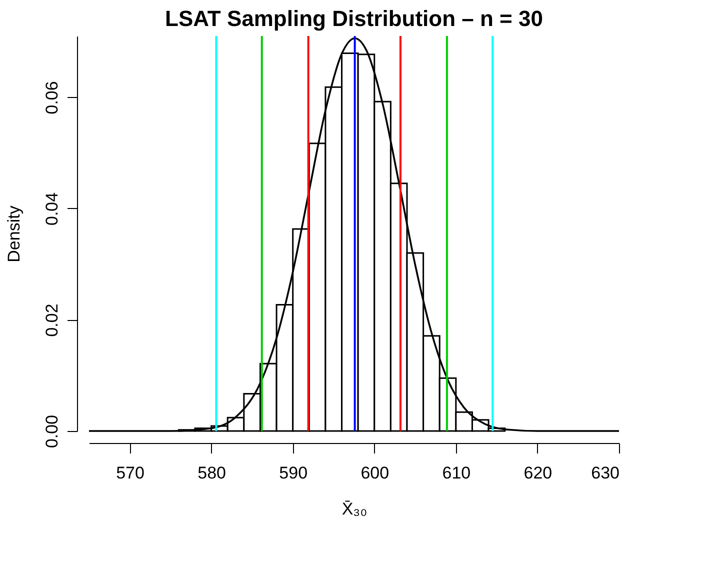 The width and height of the screenshot is (711, 586). I want to click on x-tick-label: 570, so click(130, 473).